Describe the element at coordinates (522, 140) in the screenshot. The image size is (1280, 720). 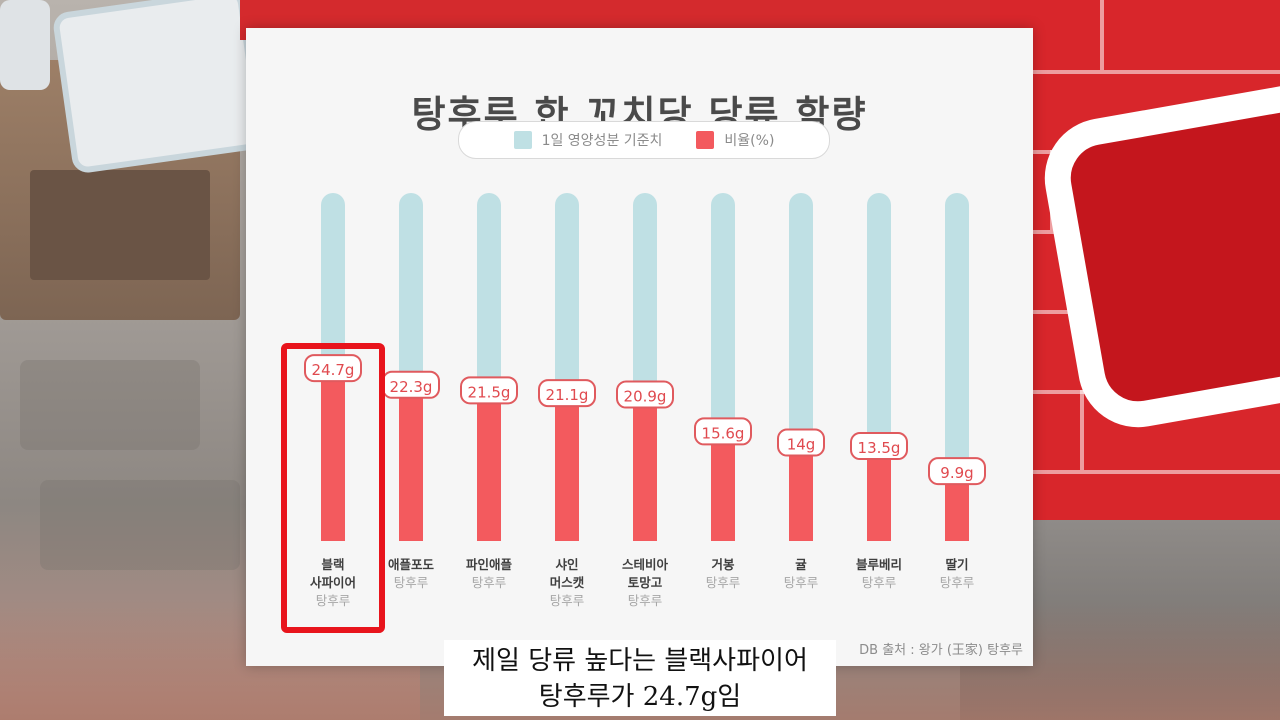
I see `legend-swatch-reference` at that location.